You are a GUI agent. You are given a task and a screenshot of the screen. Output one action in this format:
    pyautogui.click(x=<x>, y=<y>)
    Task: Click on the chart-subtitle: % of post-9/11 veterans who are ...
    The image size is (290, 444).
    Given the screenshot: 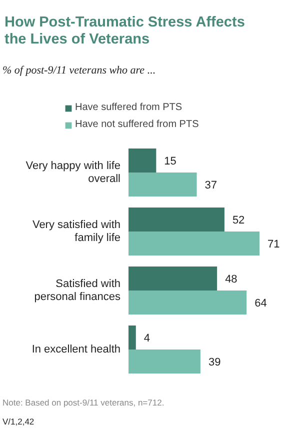 What is the action you would take?
    pyautogui.click(x=79, y=70)
    